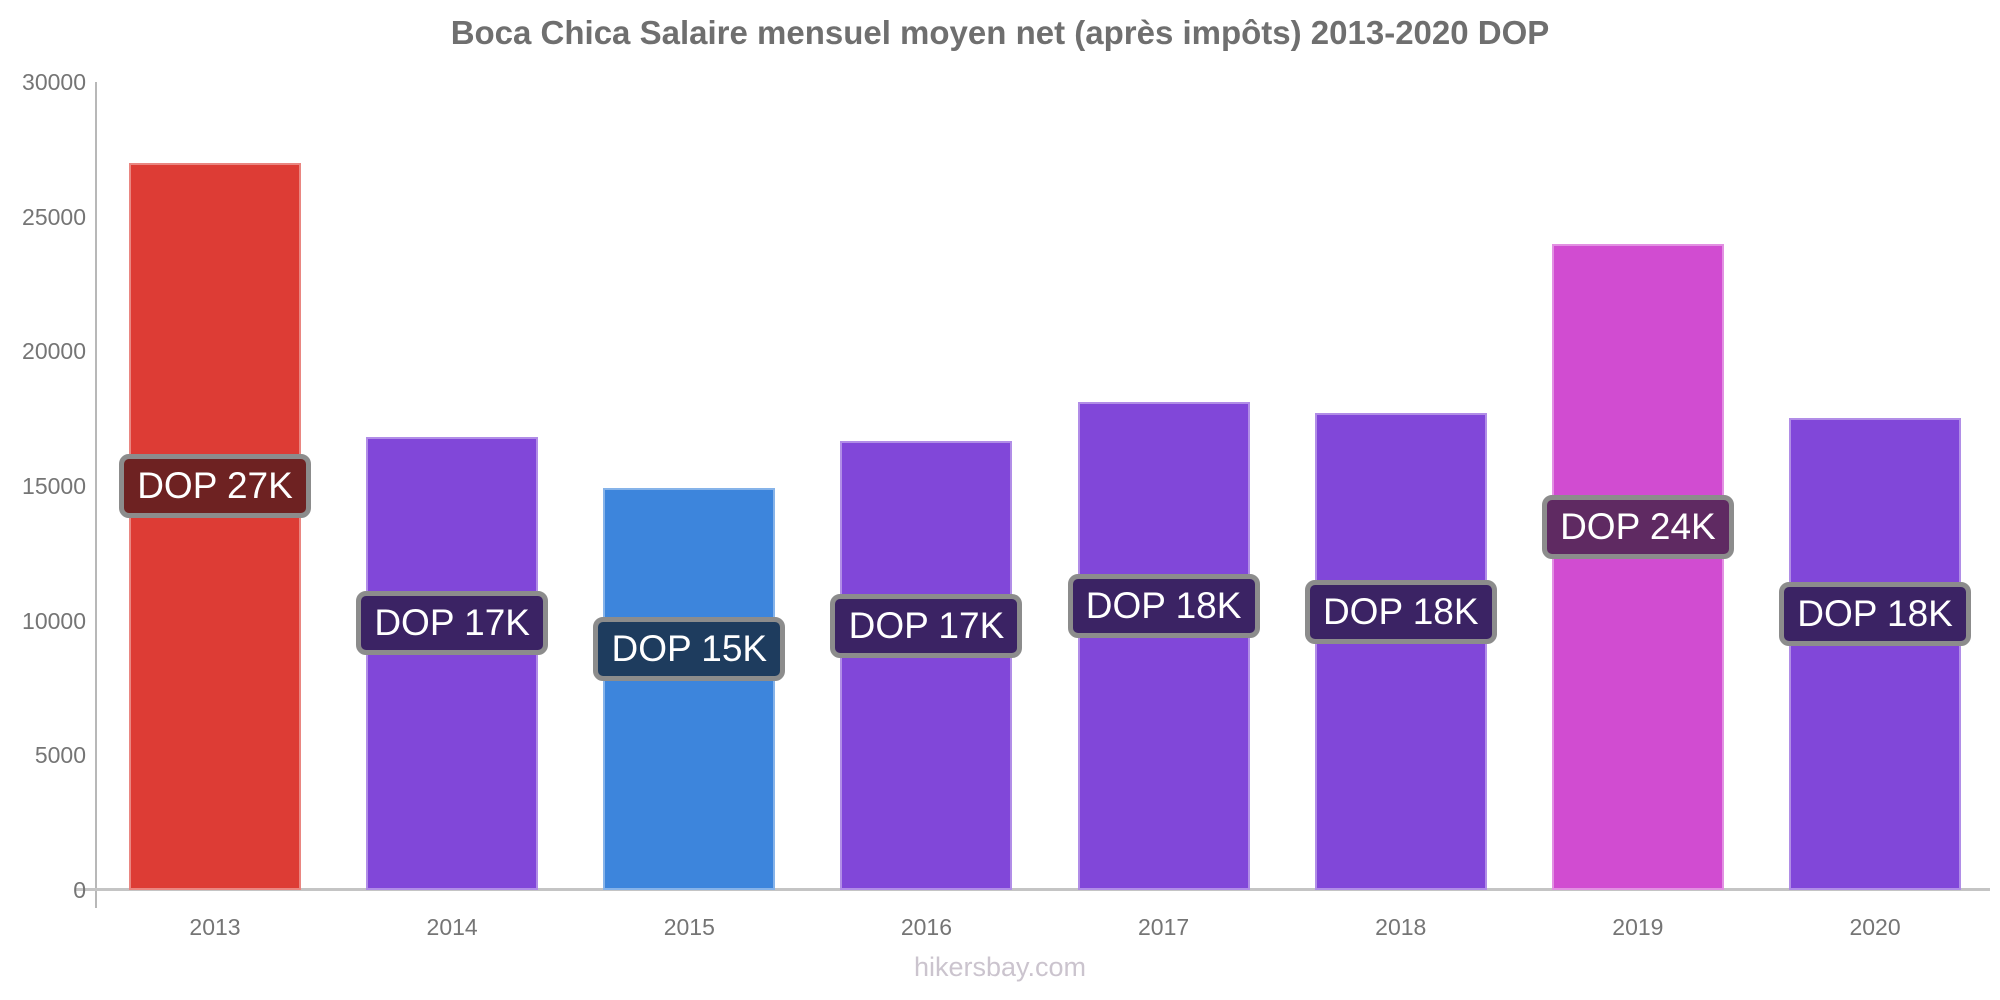 Image resolution: width=2000 pixels, height=1000 pixels. What do you see at coordinates (1400, 651) in the screenshot?
I see `bar-2018` at bounding box center [1400, 651].